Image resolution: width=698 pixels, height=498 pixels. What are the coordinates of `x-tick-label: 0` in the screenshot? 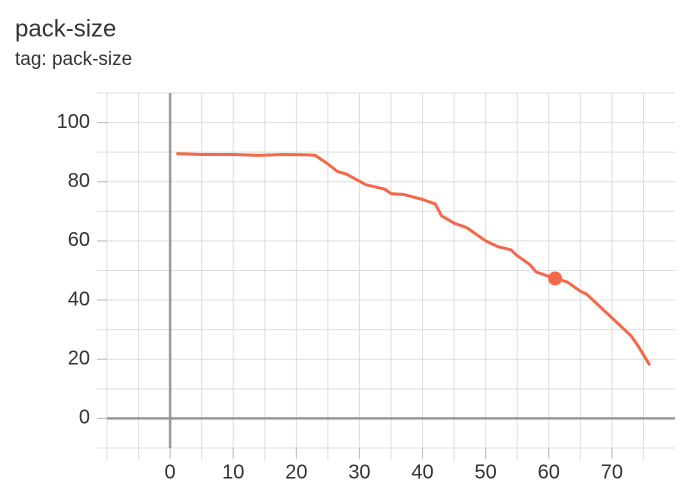 It's located at (170, 472).